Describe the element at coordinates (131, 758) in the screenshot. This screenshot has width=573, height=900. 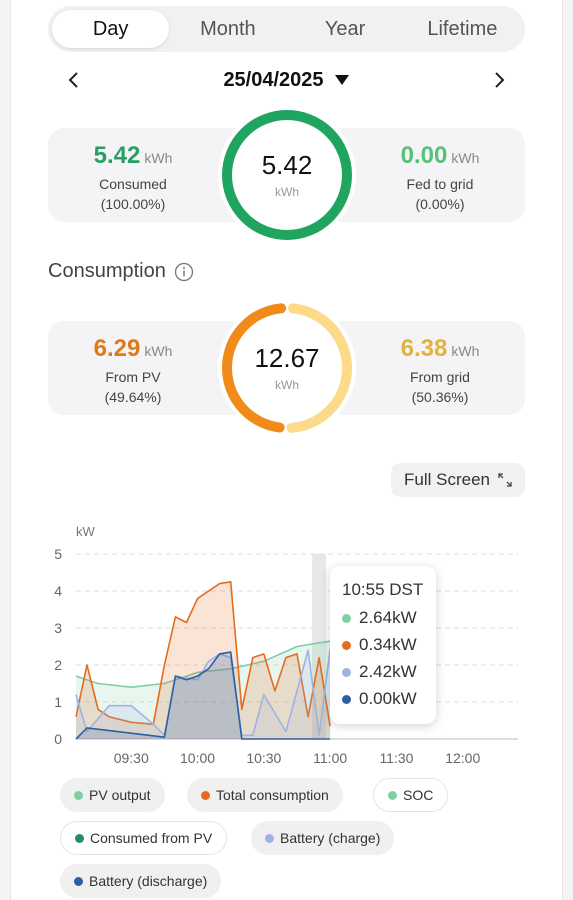
I see `x-tick-label: 09:30` at that location.